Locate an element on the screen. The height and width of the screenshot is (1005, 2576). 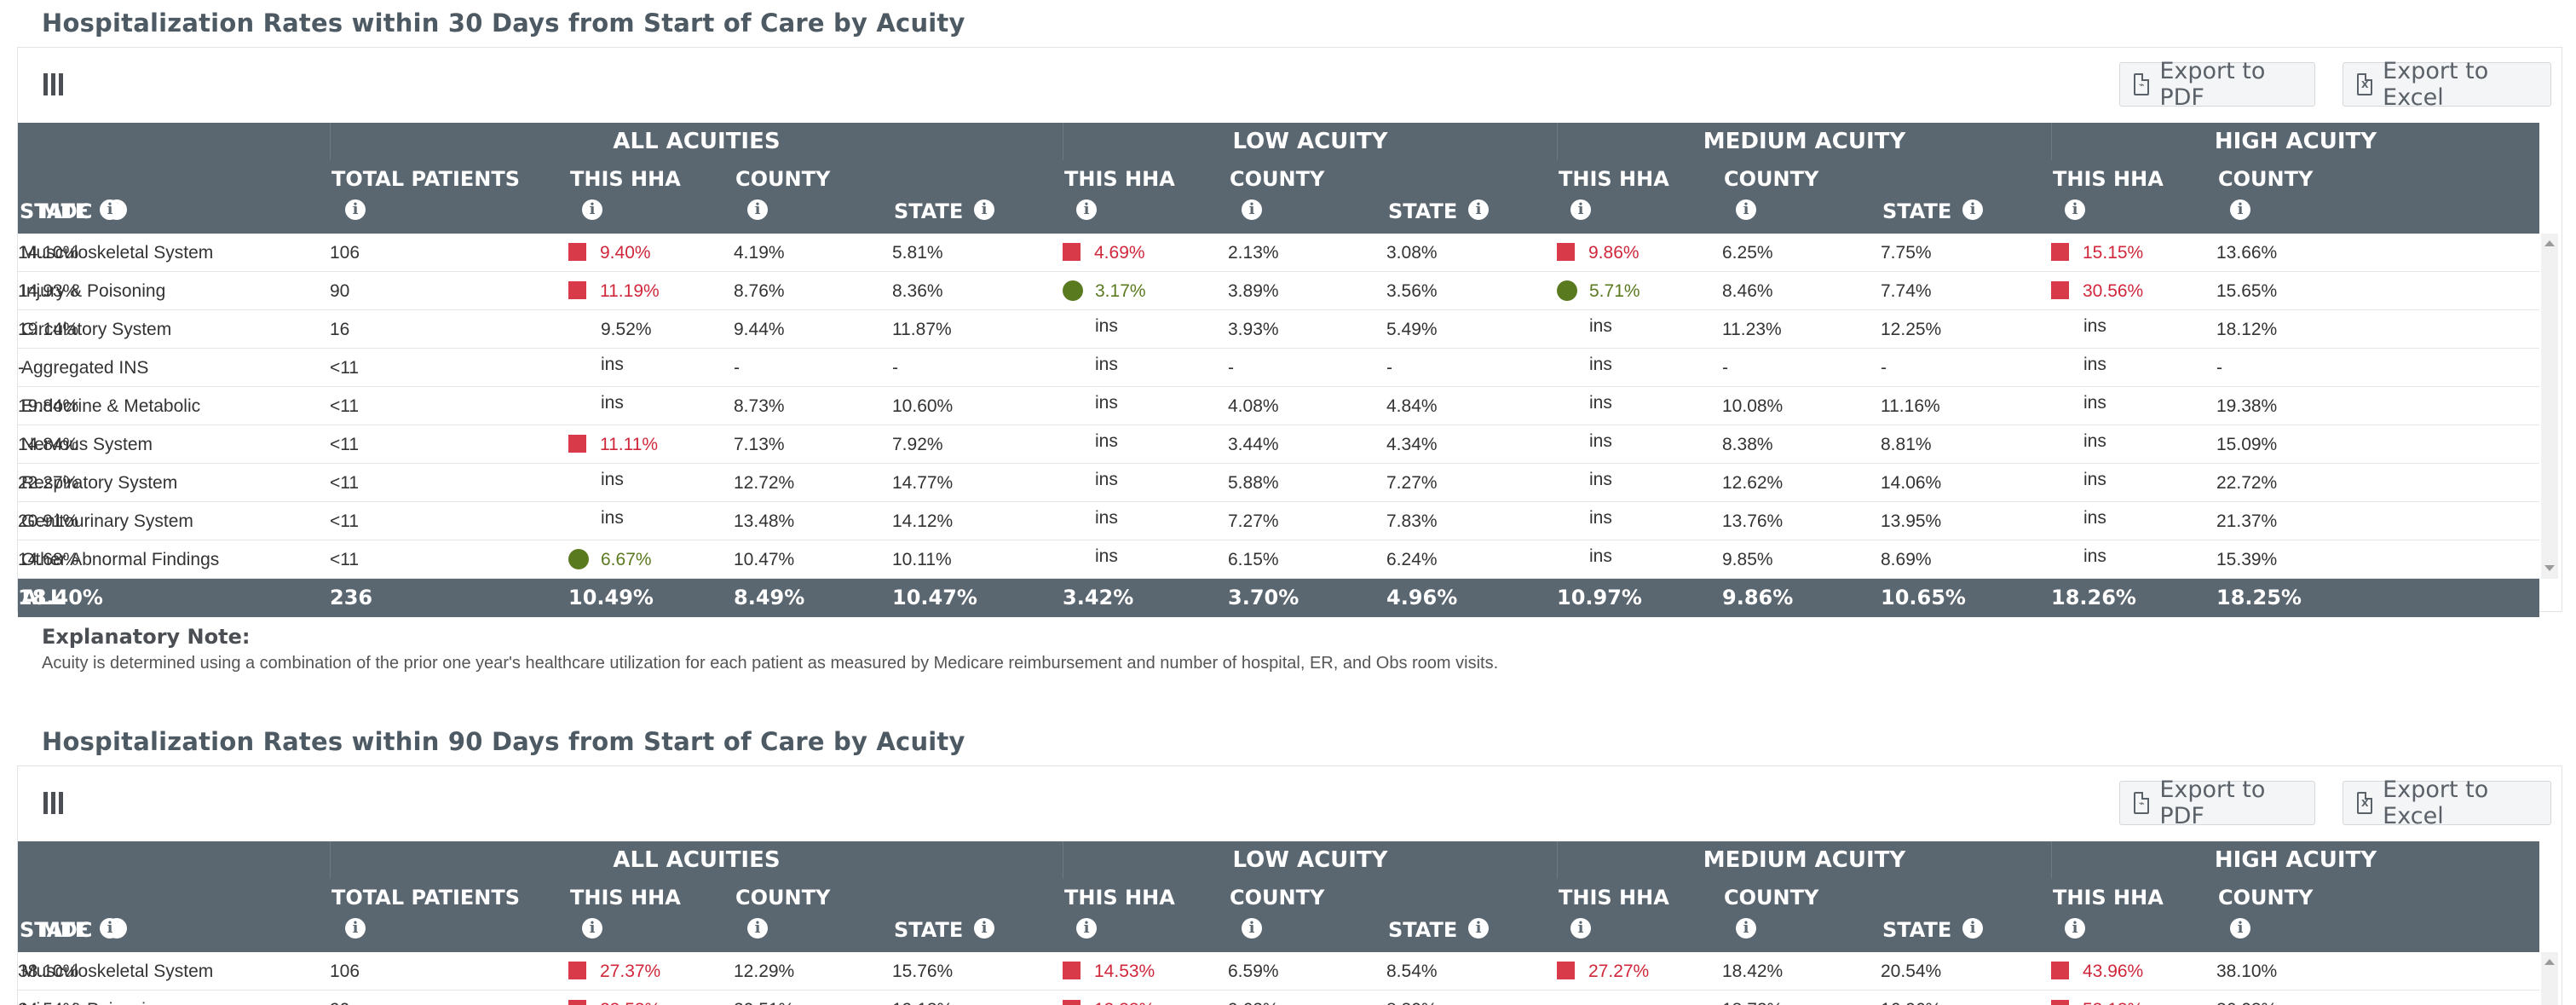
total-county-cell: 18.25% is located at coordinates (2259, 598).